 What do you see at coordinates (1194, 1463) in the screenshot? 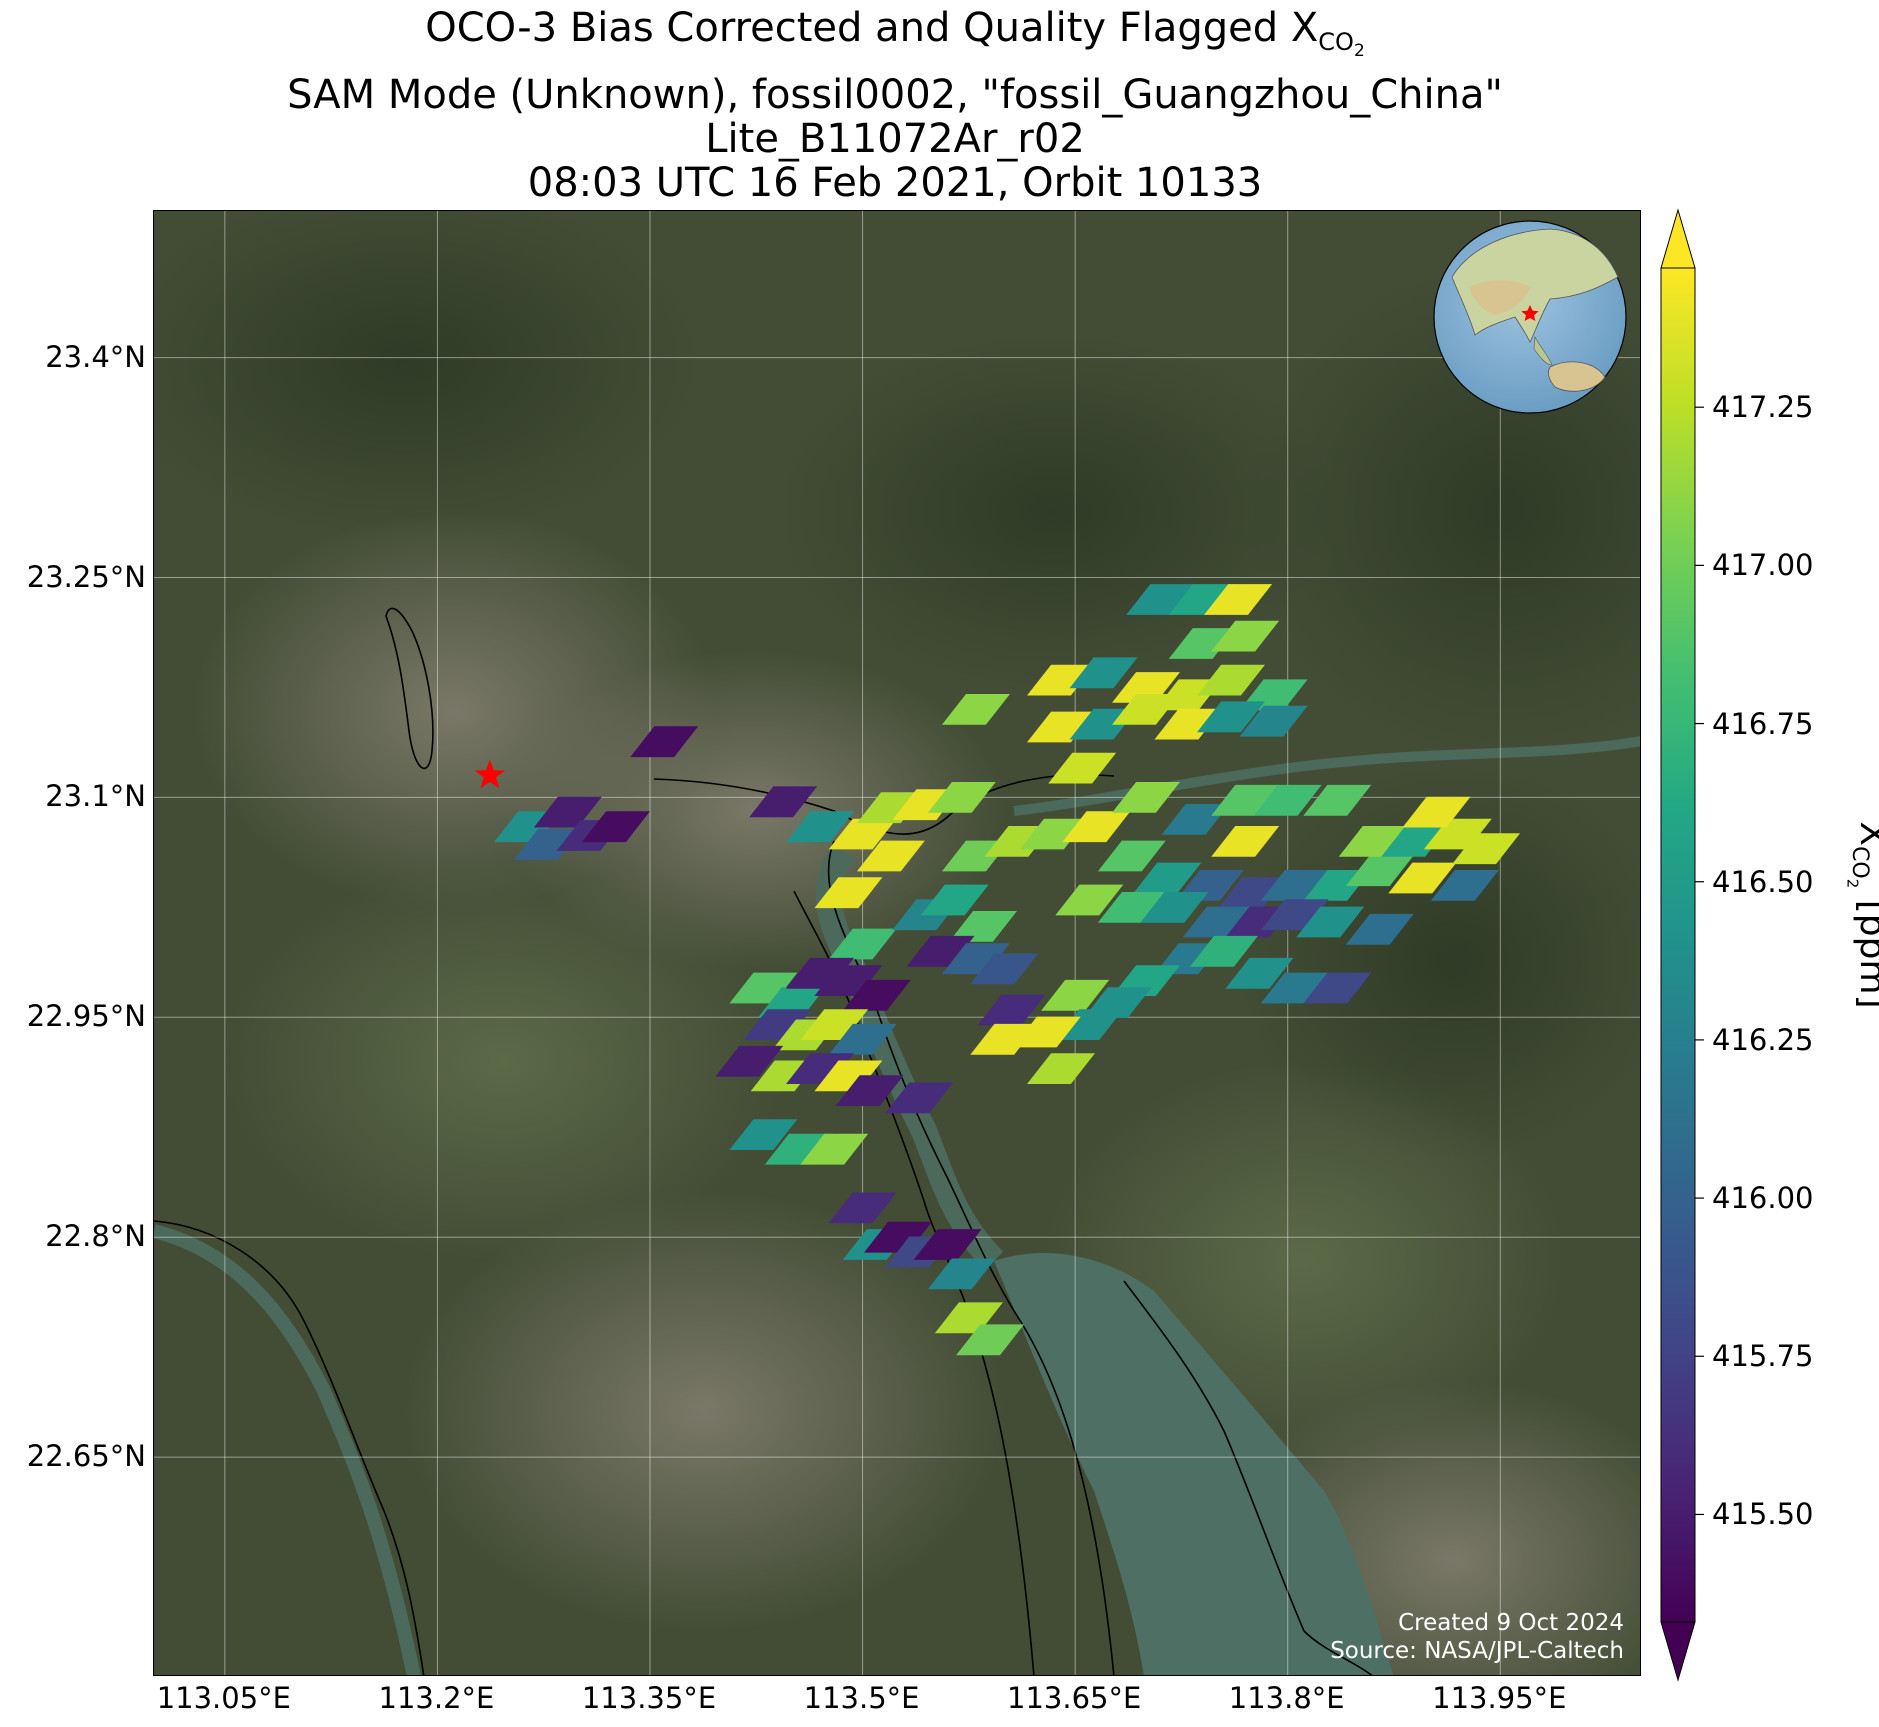
I see `river-estuary` at bounding box center [1194, 1463].